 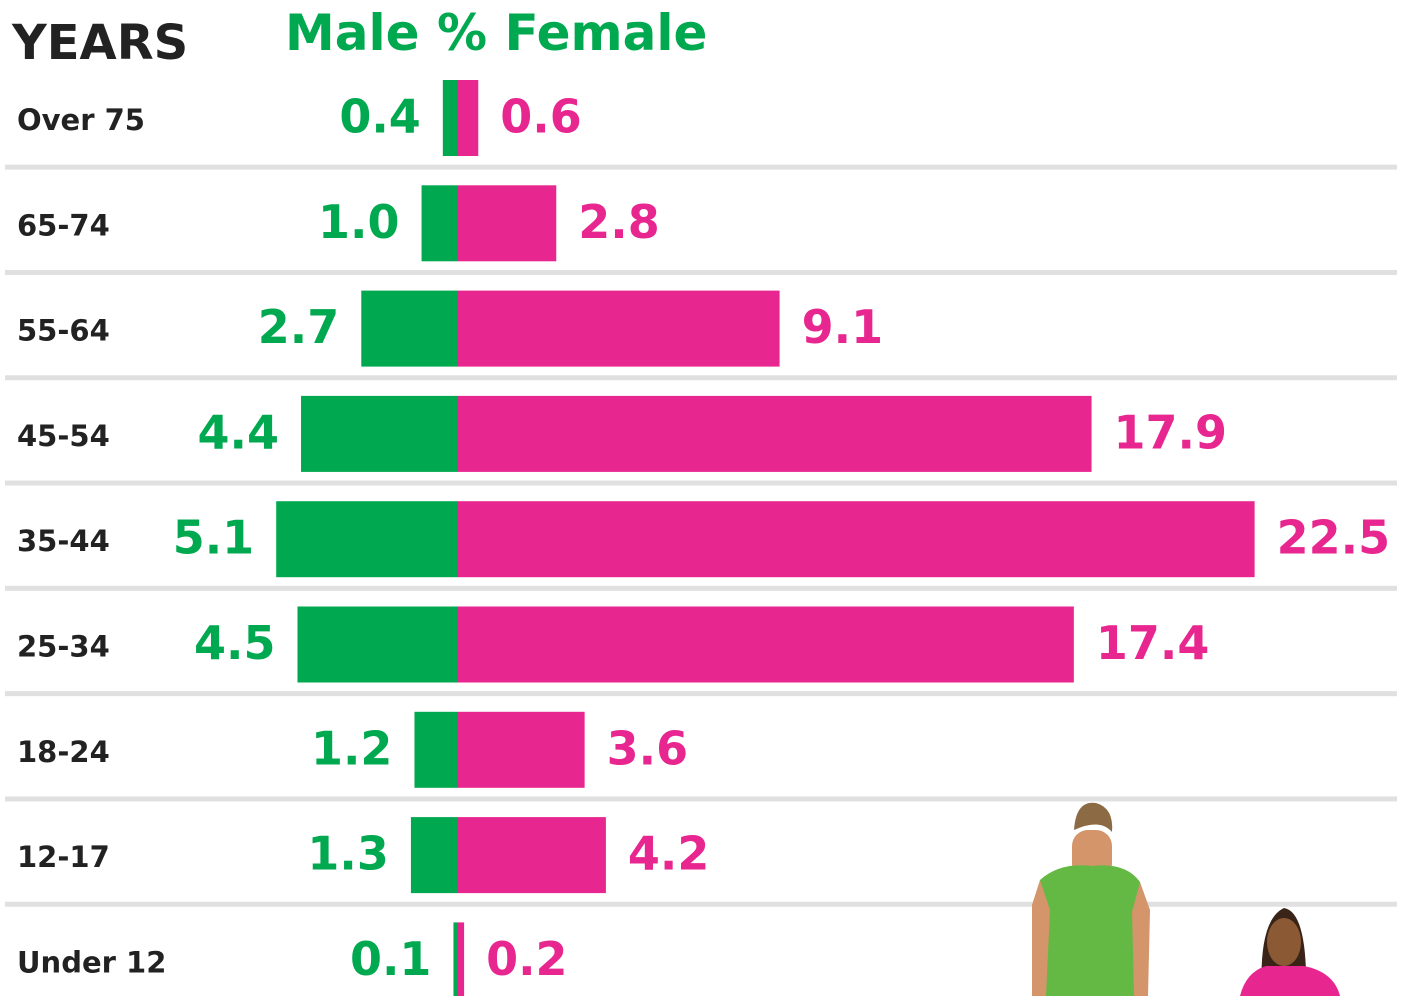 I want to click on category-label: 35-44, so click(x=63, y=541).